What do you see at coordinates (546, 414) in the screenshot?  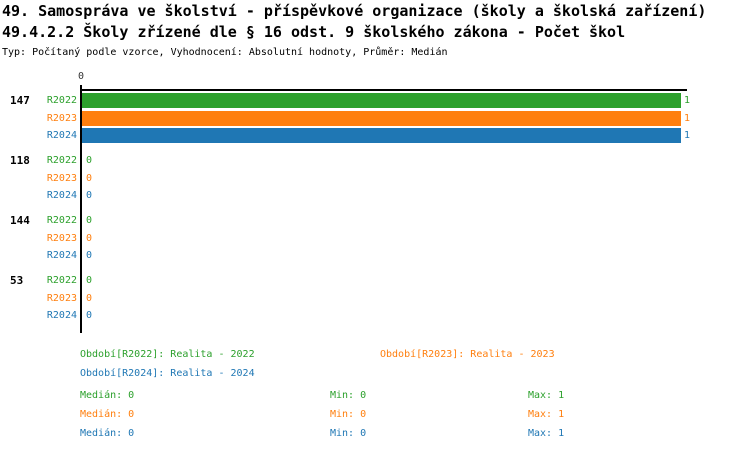 I see `stat-max-r2023: Max: 1` at bounding box center [546, 414].